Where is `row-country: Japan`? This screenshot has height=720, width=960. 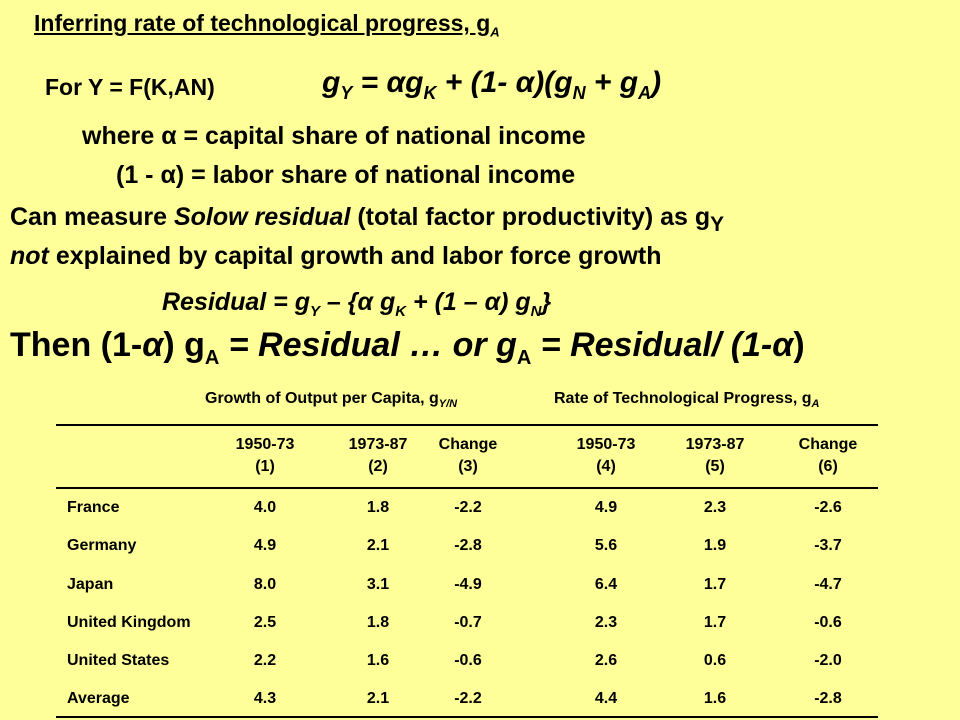
row-country: Japan is located at coordinates (90, 584).